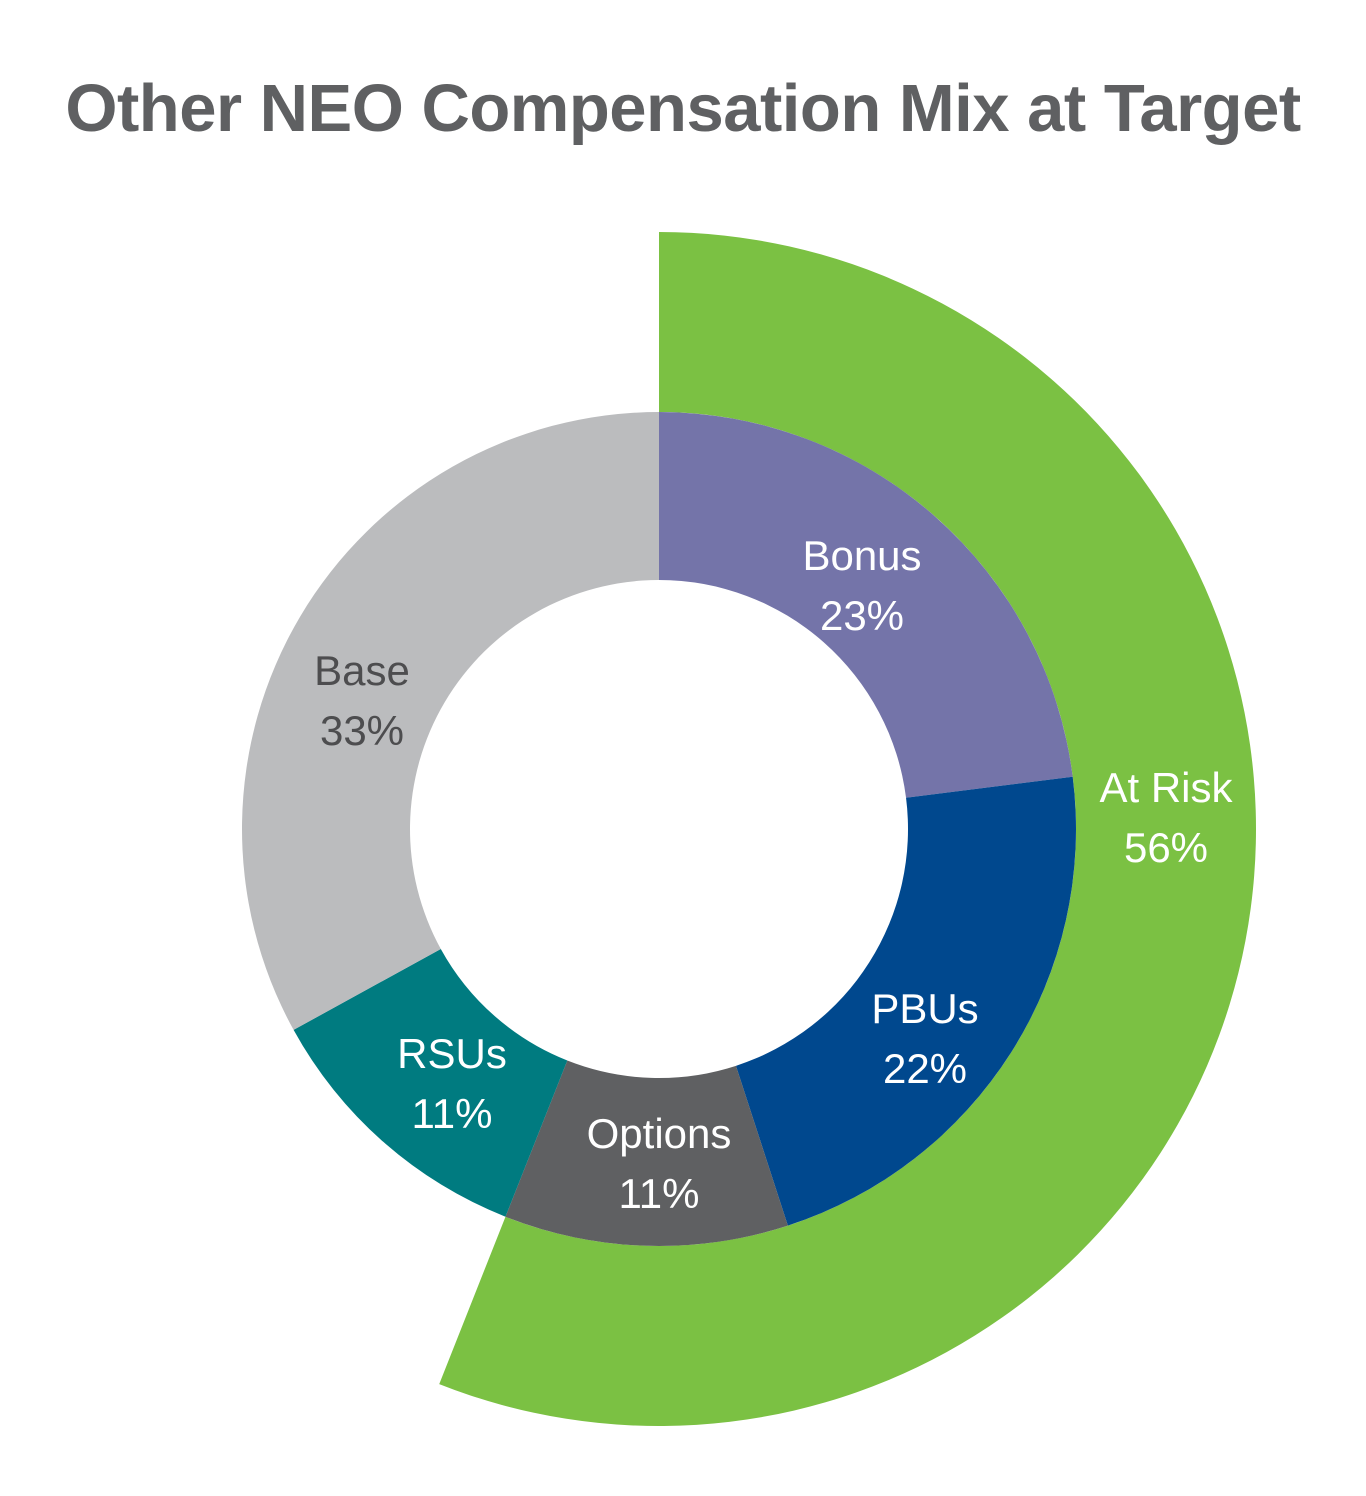 This screenshot has width=1366, height=1496. Describe the element at coordinates (683, 108) in the screenshot. I see `chart-title: Other NEO Compensation Mix at Target` at that location.